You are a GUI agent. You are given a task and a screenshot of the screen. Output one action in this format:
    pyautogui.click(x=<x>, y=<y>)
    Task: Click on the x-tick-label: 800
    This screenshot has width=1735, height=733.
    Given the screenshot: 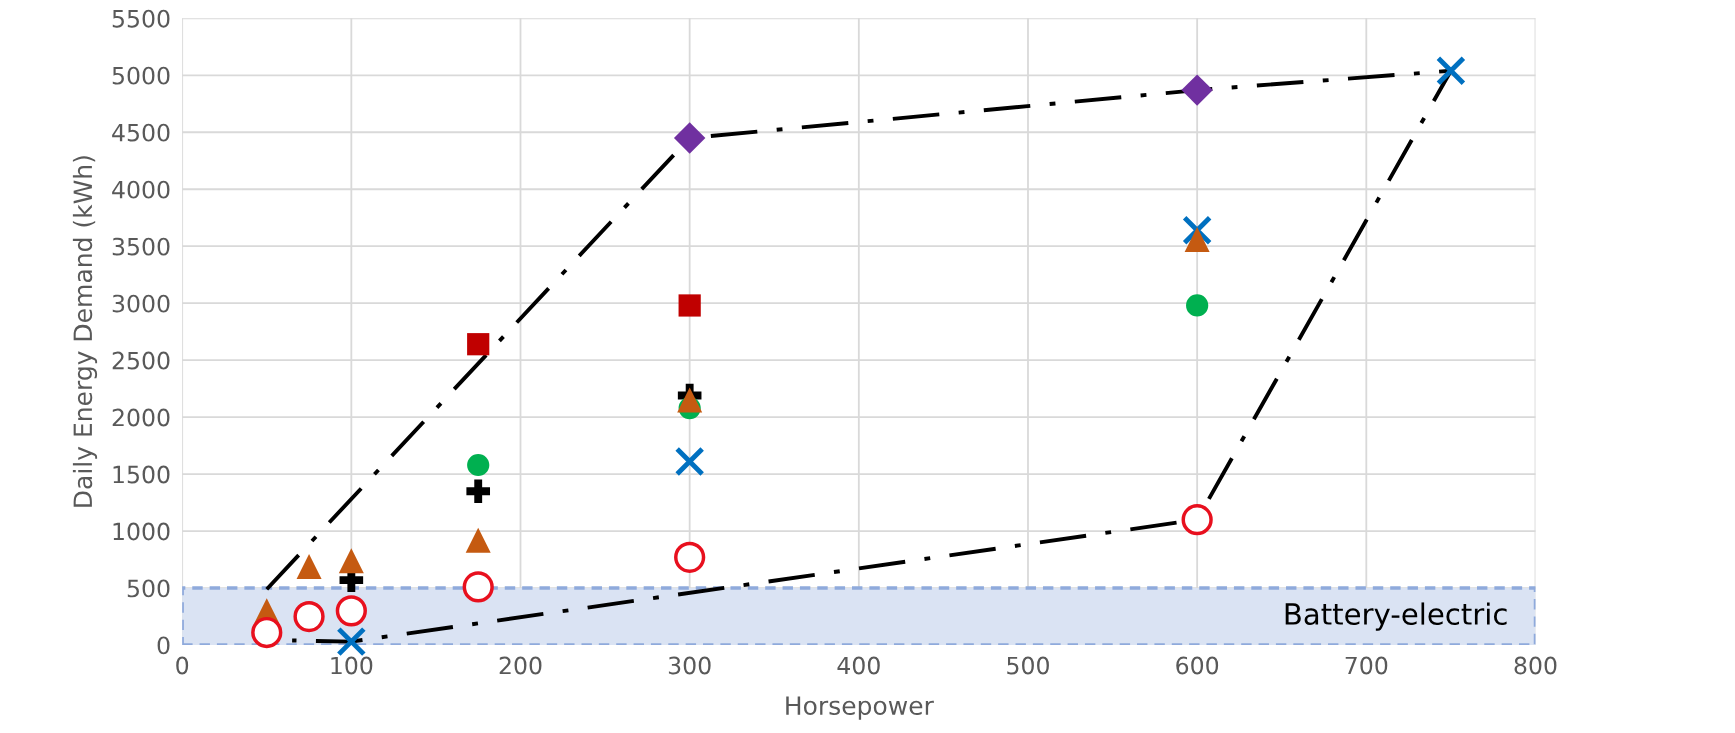 What is the action you would take?
    pyautogui.click(x=1535, y=665)
    